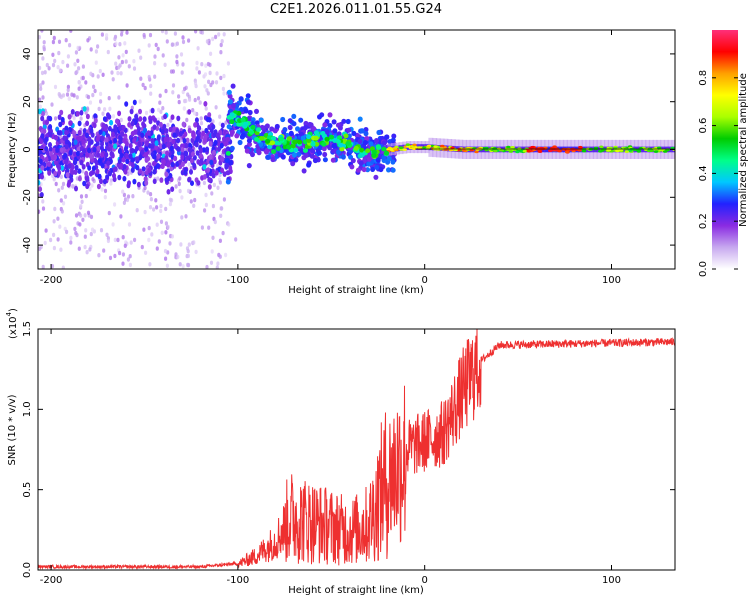 This screenshot has width=750, height=600. Describe the element at coordinates (703, 269) in the screenshot. I see `colorbar-tick-label: 0.0` at that location.